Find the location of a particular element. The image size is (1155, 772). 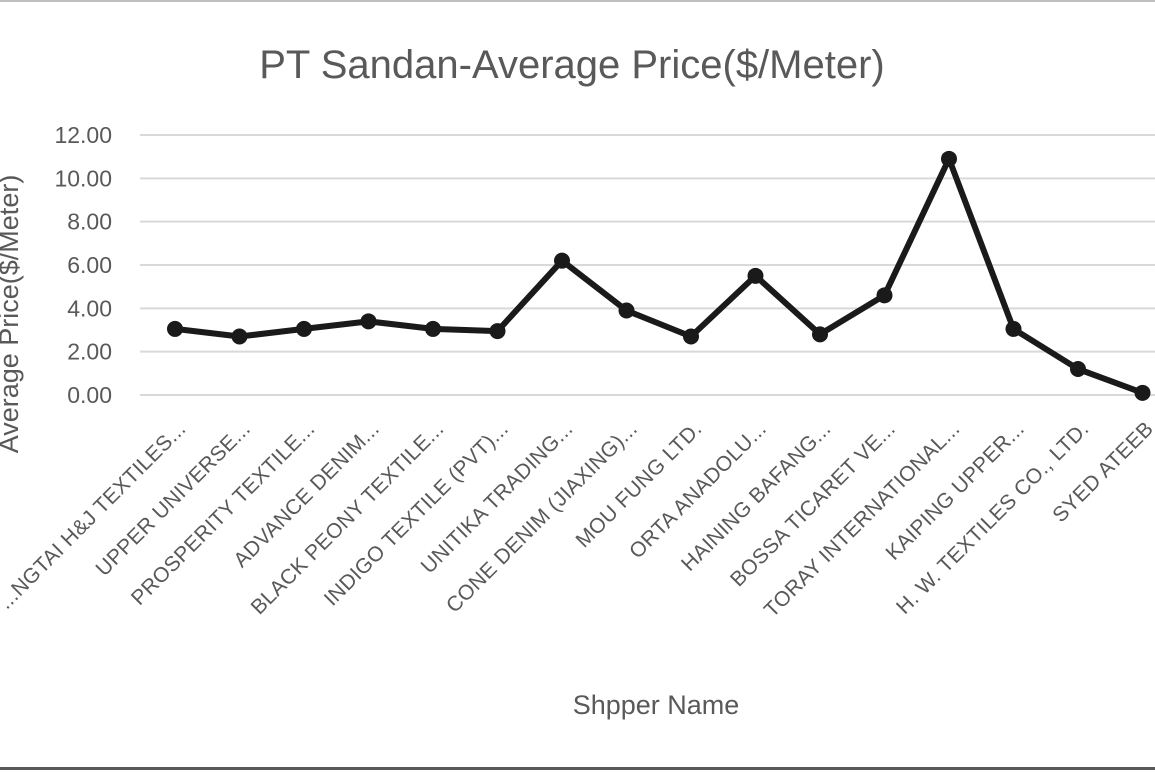

y-tick-label: 8.00 is located at coordinates (89, 222).